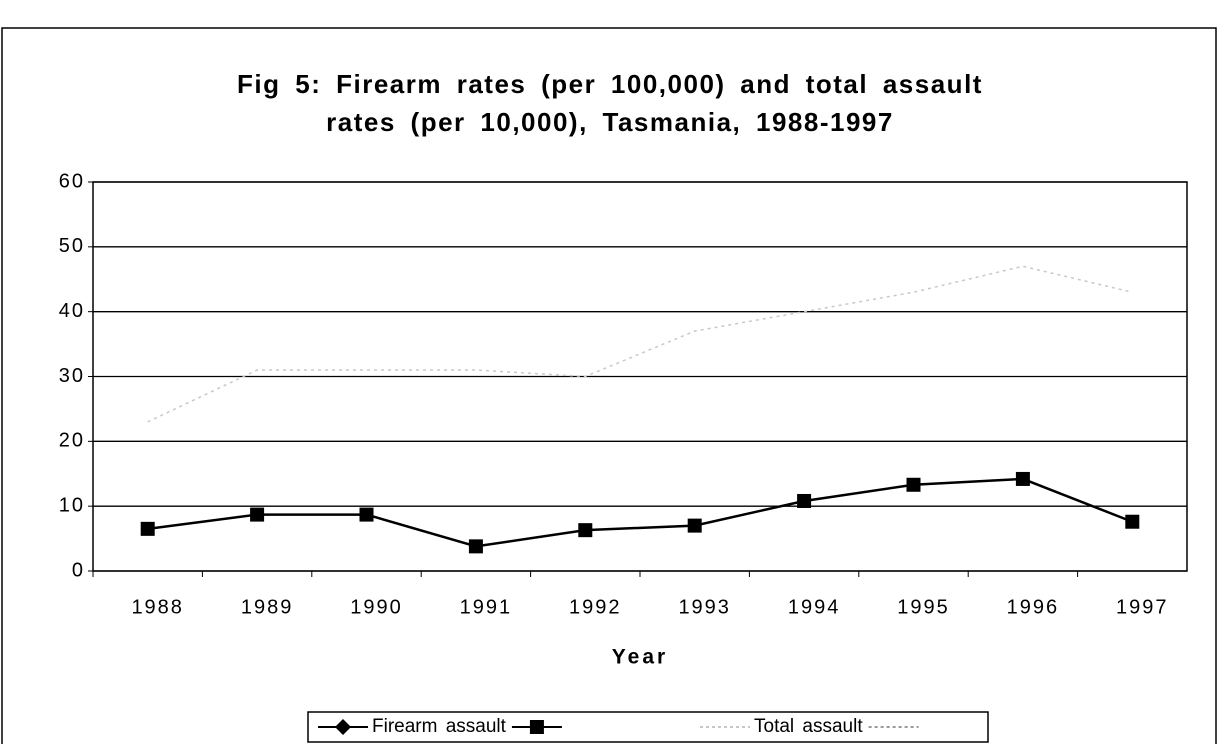 This screenshot has height=744, width=1218. Describe the element at coordinates (814, 607) in the screenshot. I see `x-tick-label: 1994` at that location.